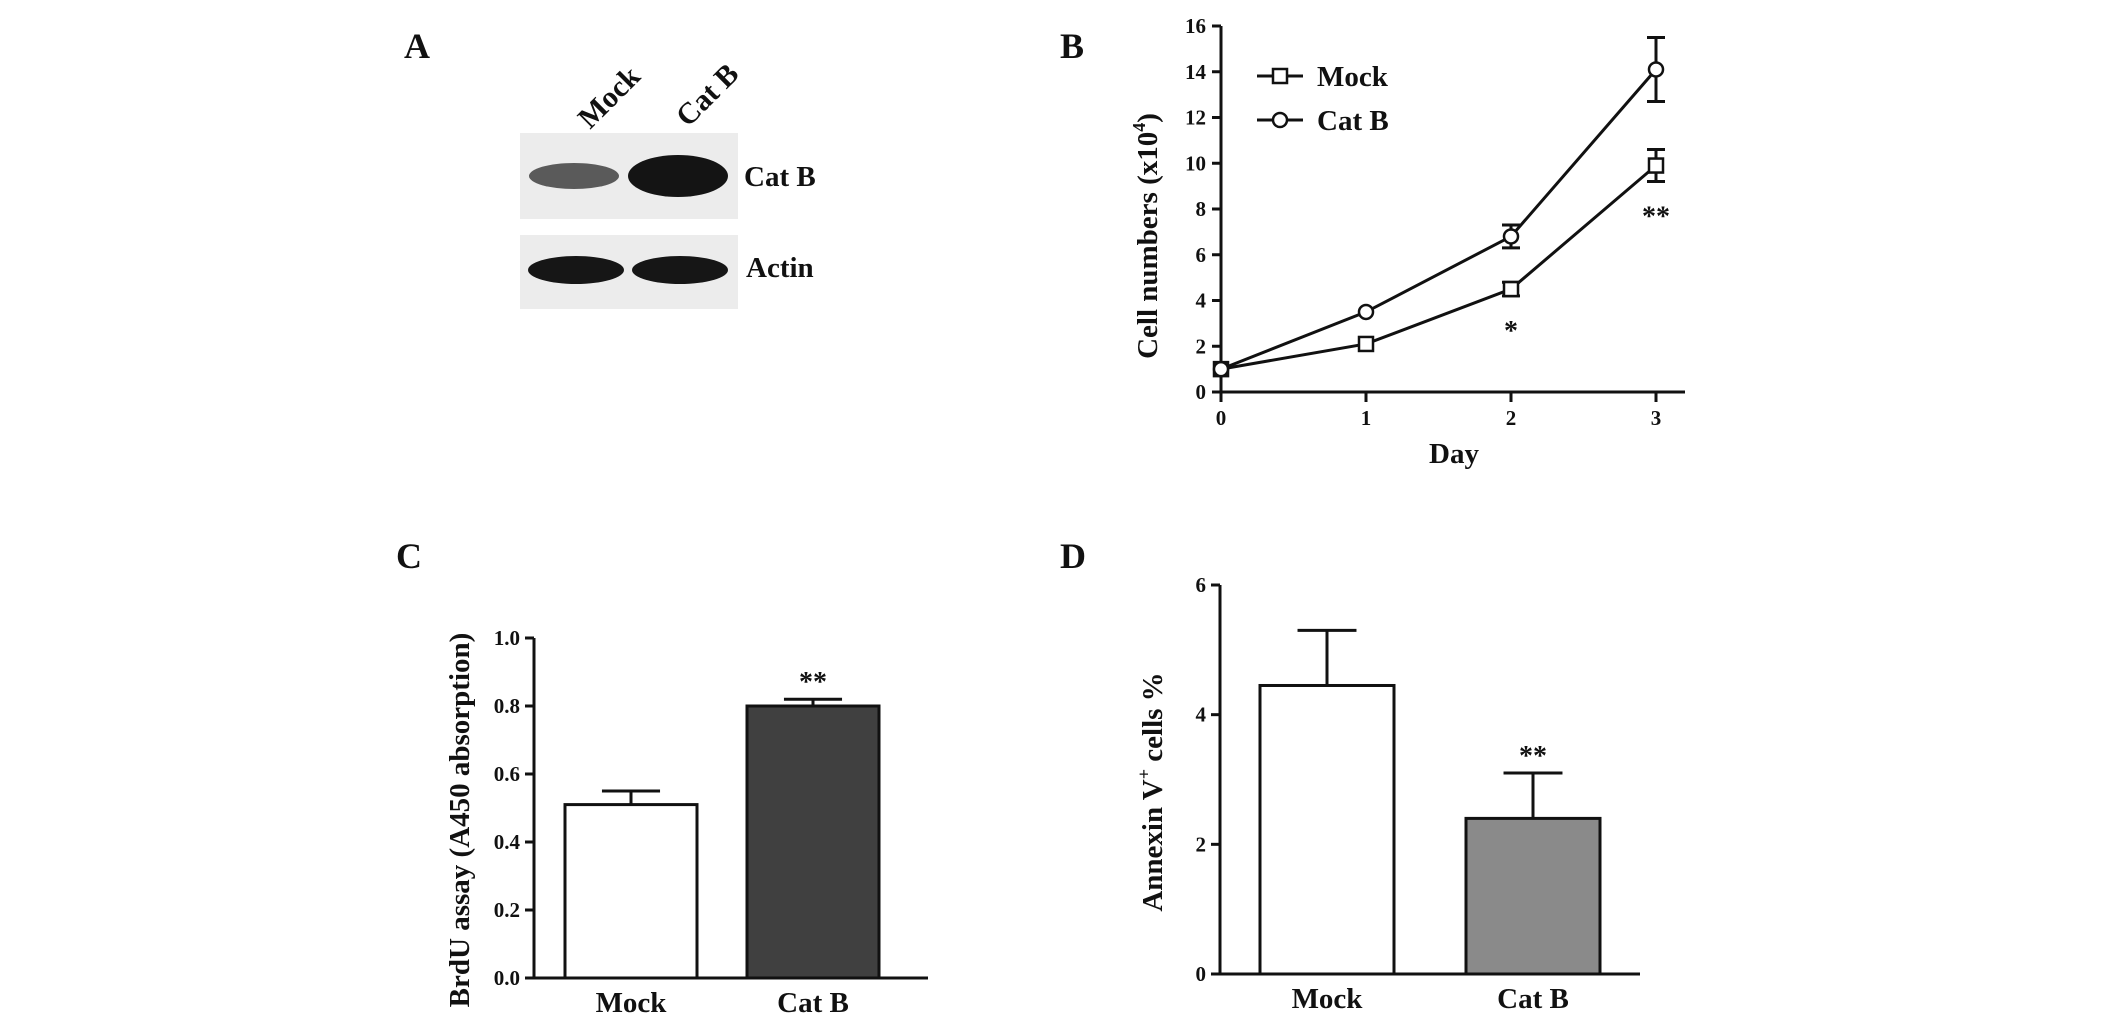 Image resolution: width=2126 pixels, height=1024 pixels. What do you see at coordinates (1148, 118) in the screenshot?
I see `chart-b-ylabel-end: )` at bounding box center [1148, 118].